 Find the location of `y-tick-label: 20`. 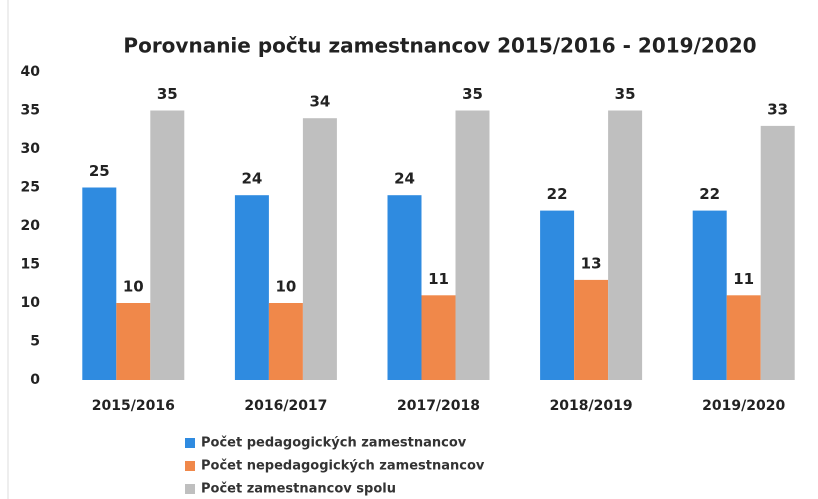

y-tick-label: 20 is located at coordinates (31, 226).